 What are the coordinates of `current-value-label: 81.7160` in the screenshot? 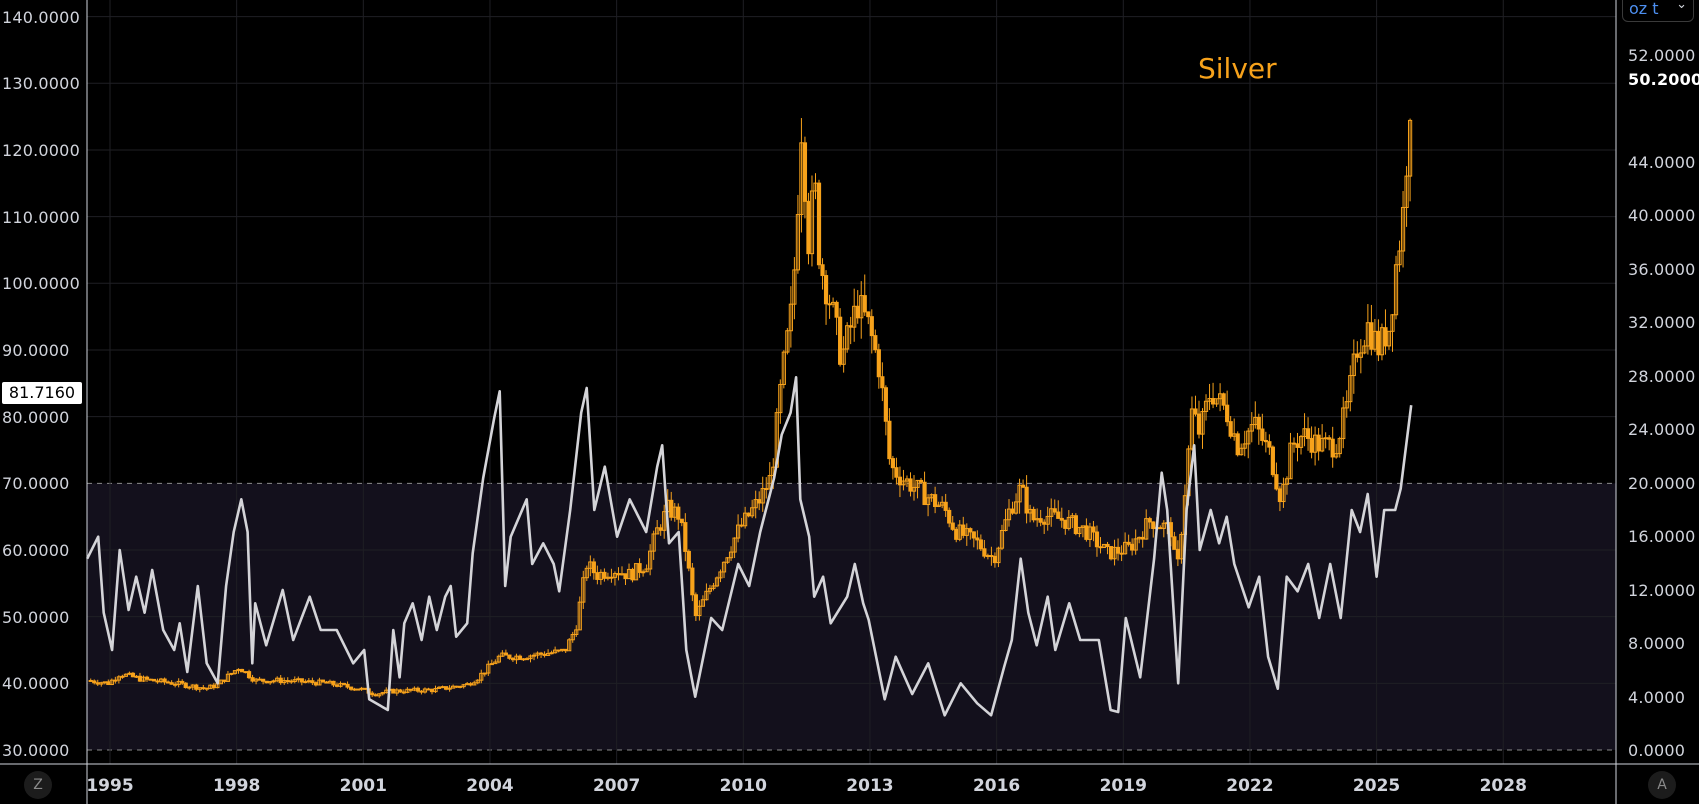 It's located at (42, 393).